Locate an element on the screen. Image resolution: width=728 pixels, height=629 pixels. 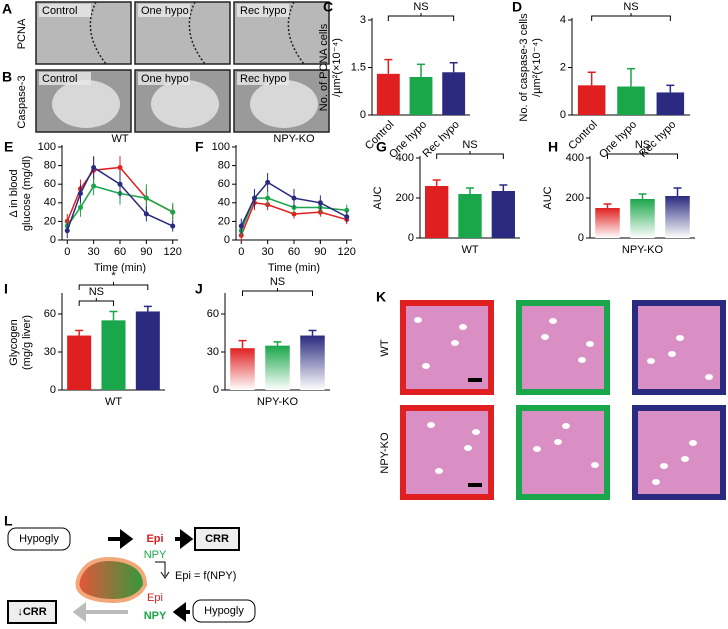
panel-letter: L is located at coordinates (8, 521).